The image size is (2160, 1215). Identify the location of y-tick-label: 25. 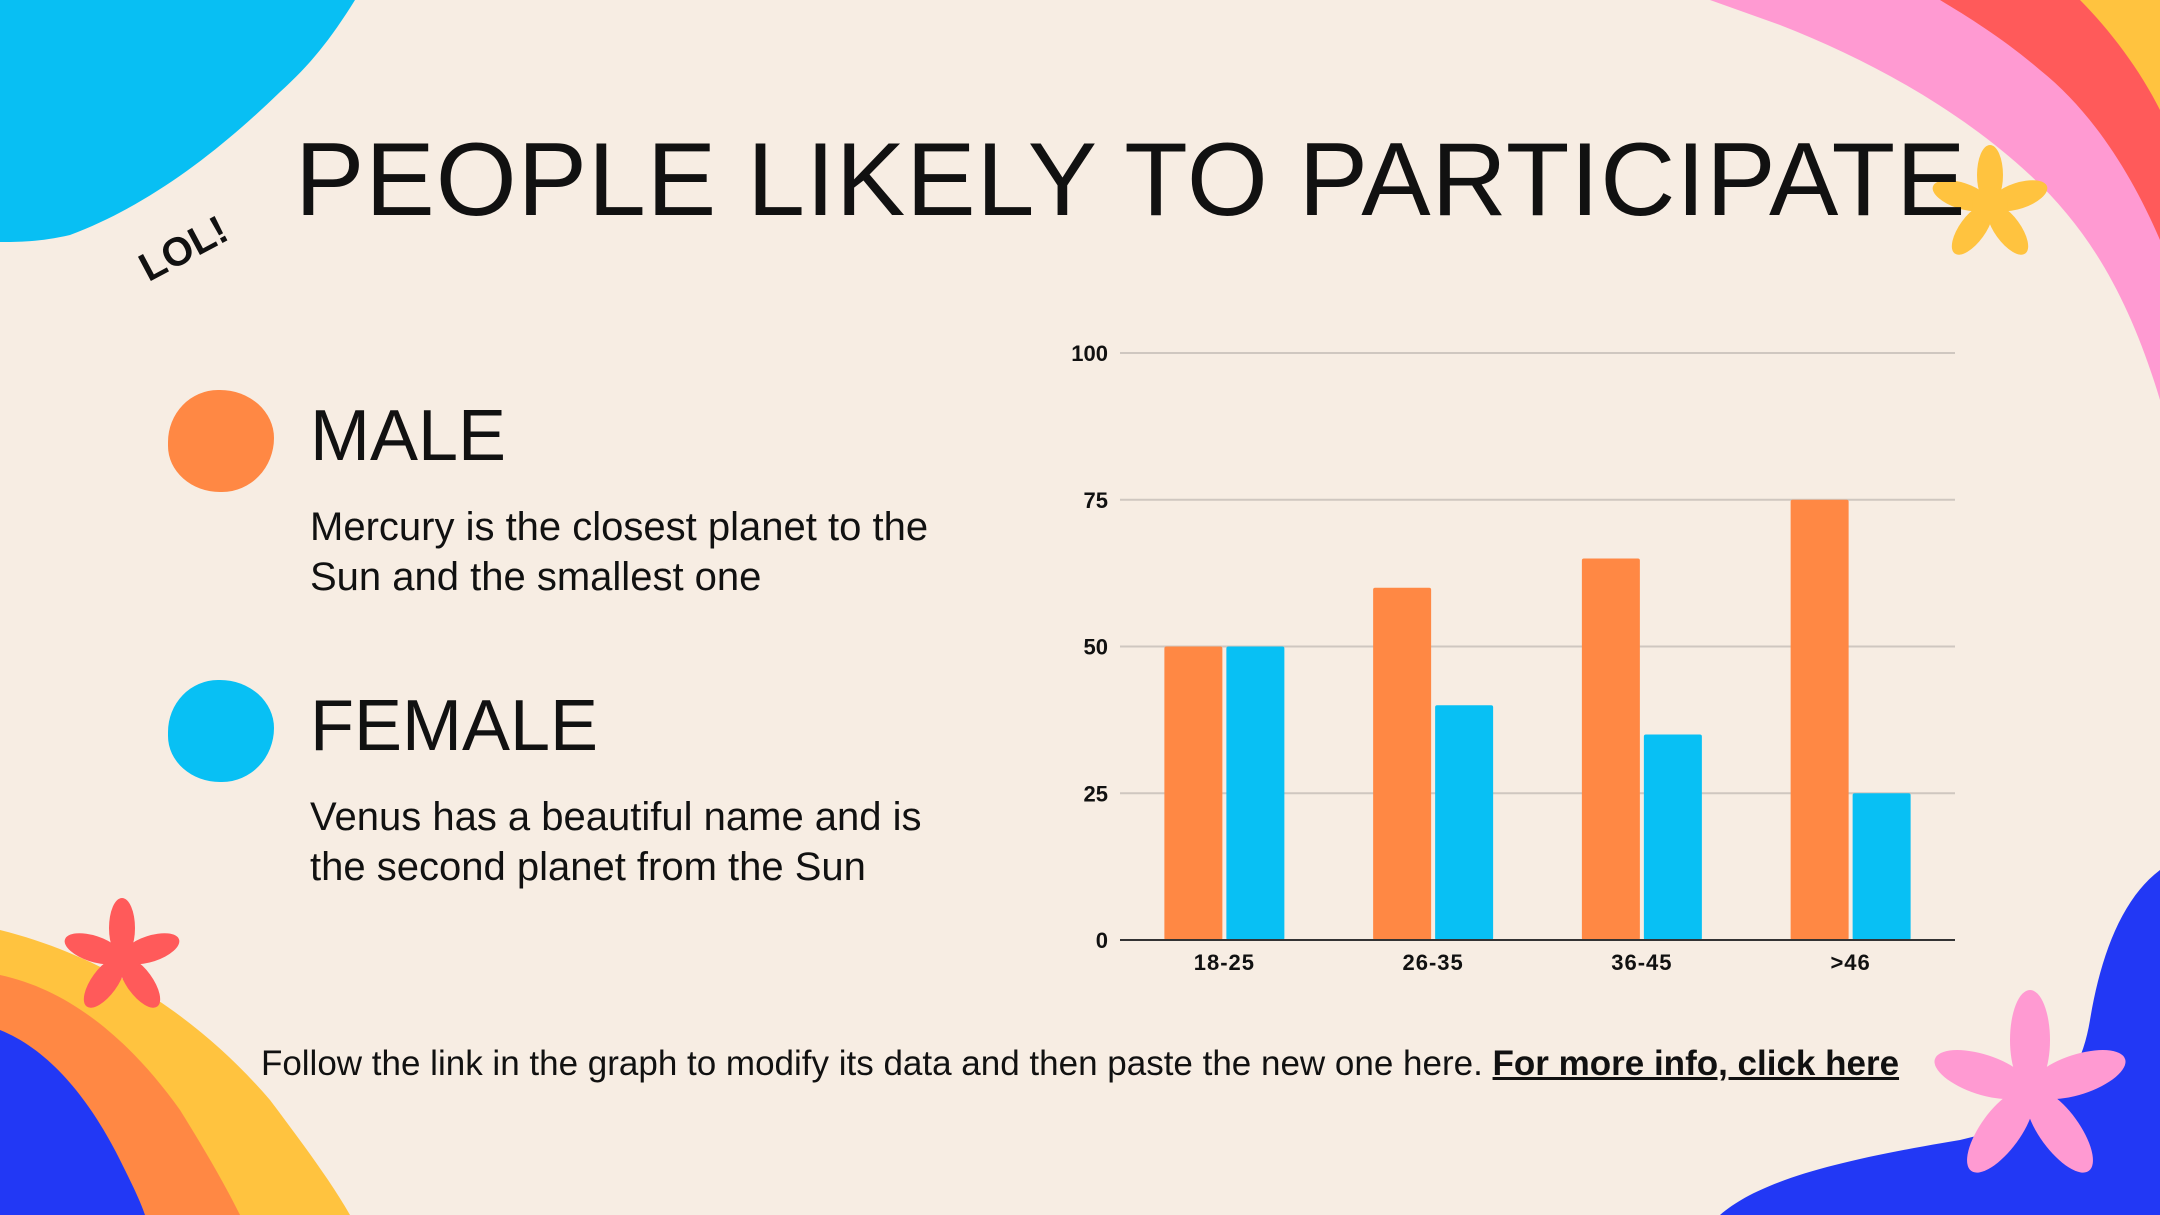
(1096, 793).